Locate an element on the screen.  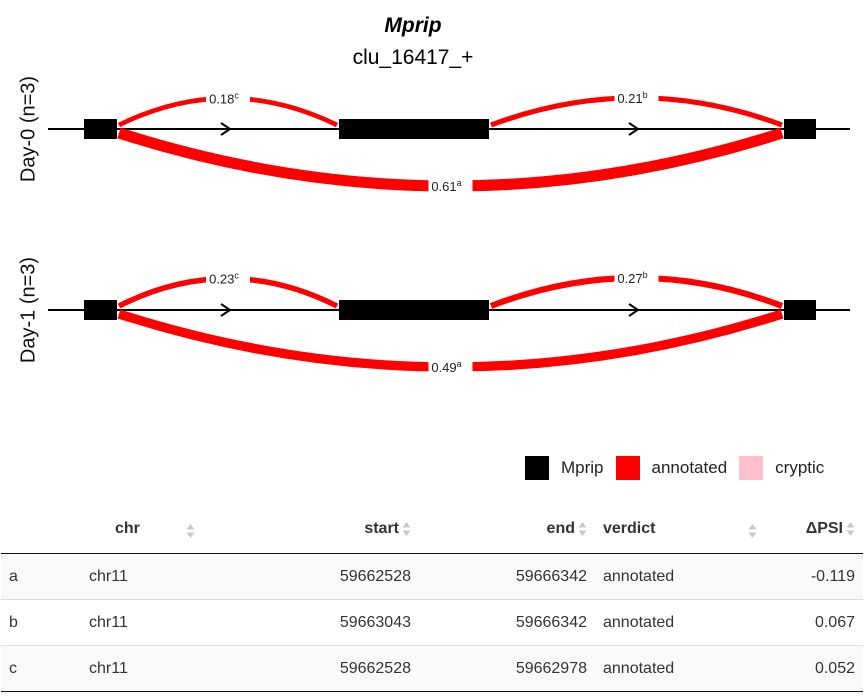
plot-subtitle-cluster: clu_16417_+ is located at coordinates (413, 57).